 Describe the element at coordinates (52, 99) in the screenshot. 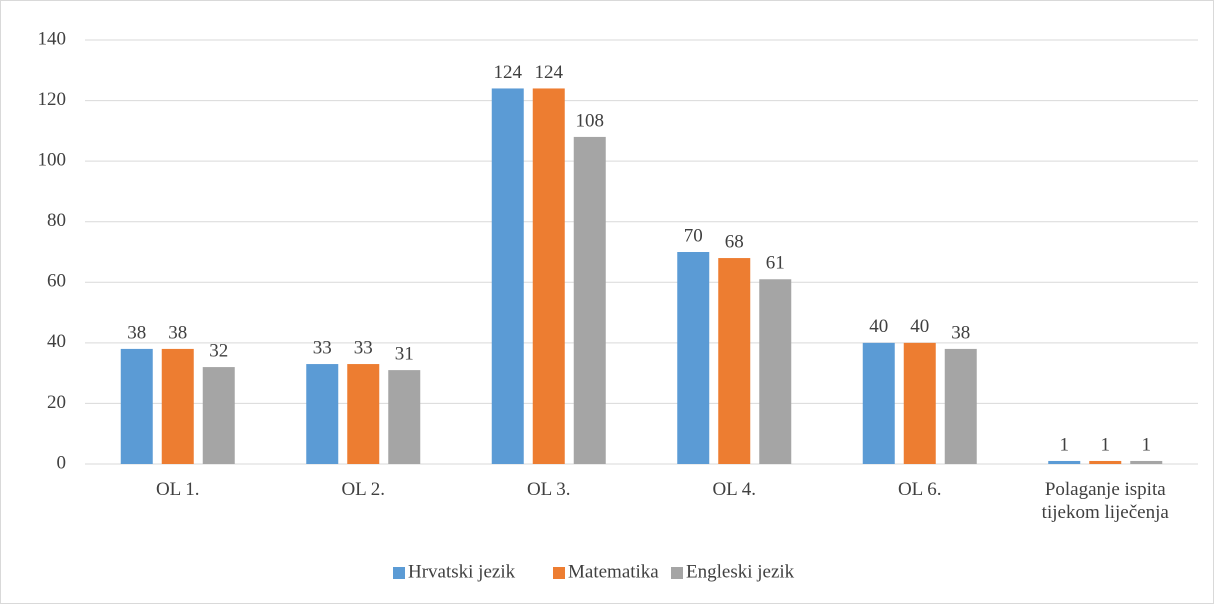

I see `y-tick-label: 120` at that location.